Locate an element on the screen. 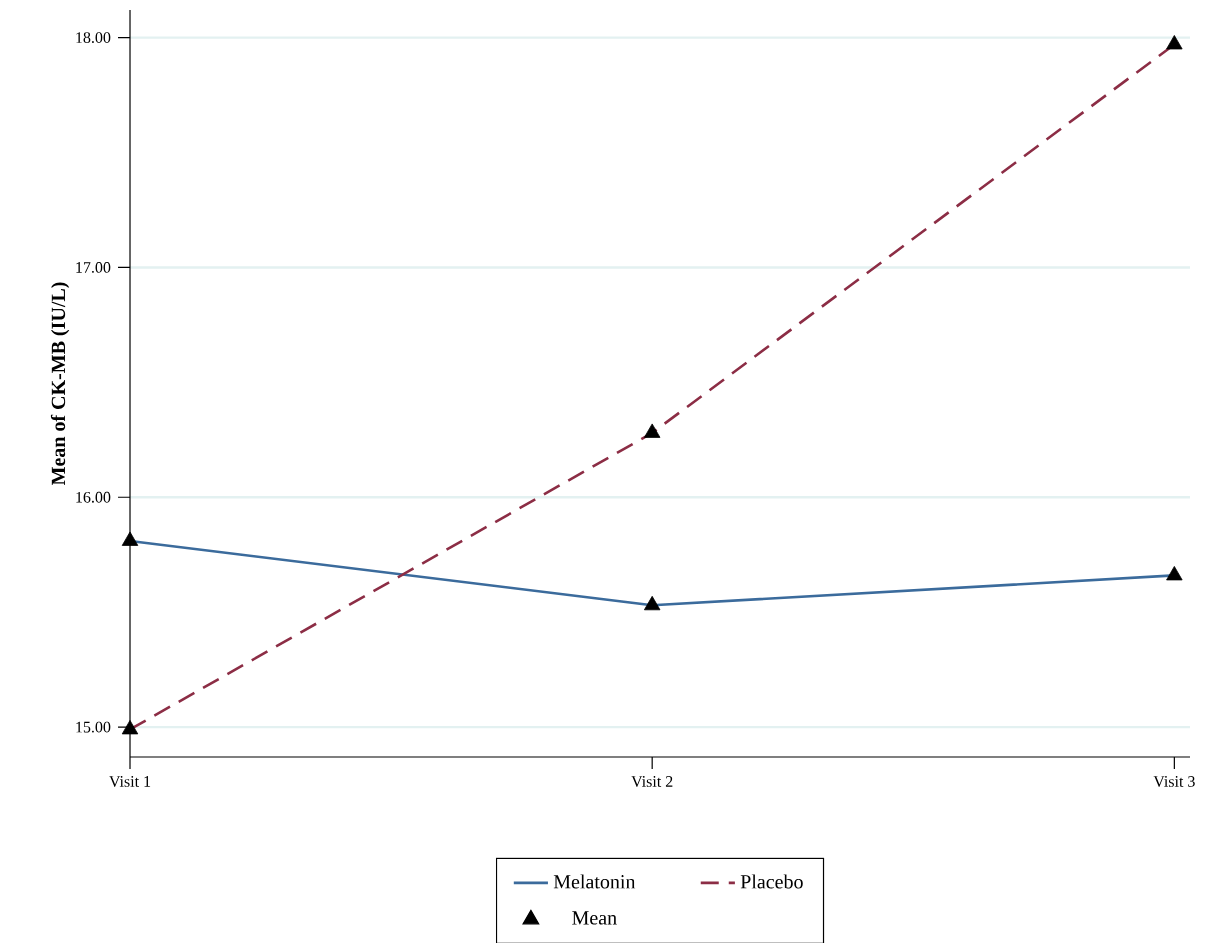 Image resolution: width=1224 pixels, height=943 pixels. y-axis-title: Mean of CK-MB (IU/L) is located at coordinates (60, 384).